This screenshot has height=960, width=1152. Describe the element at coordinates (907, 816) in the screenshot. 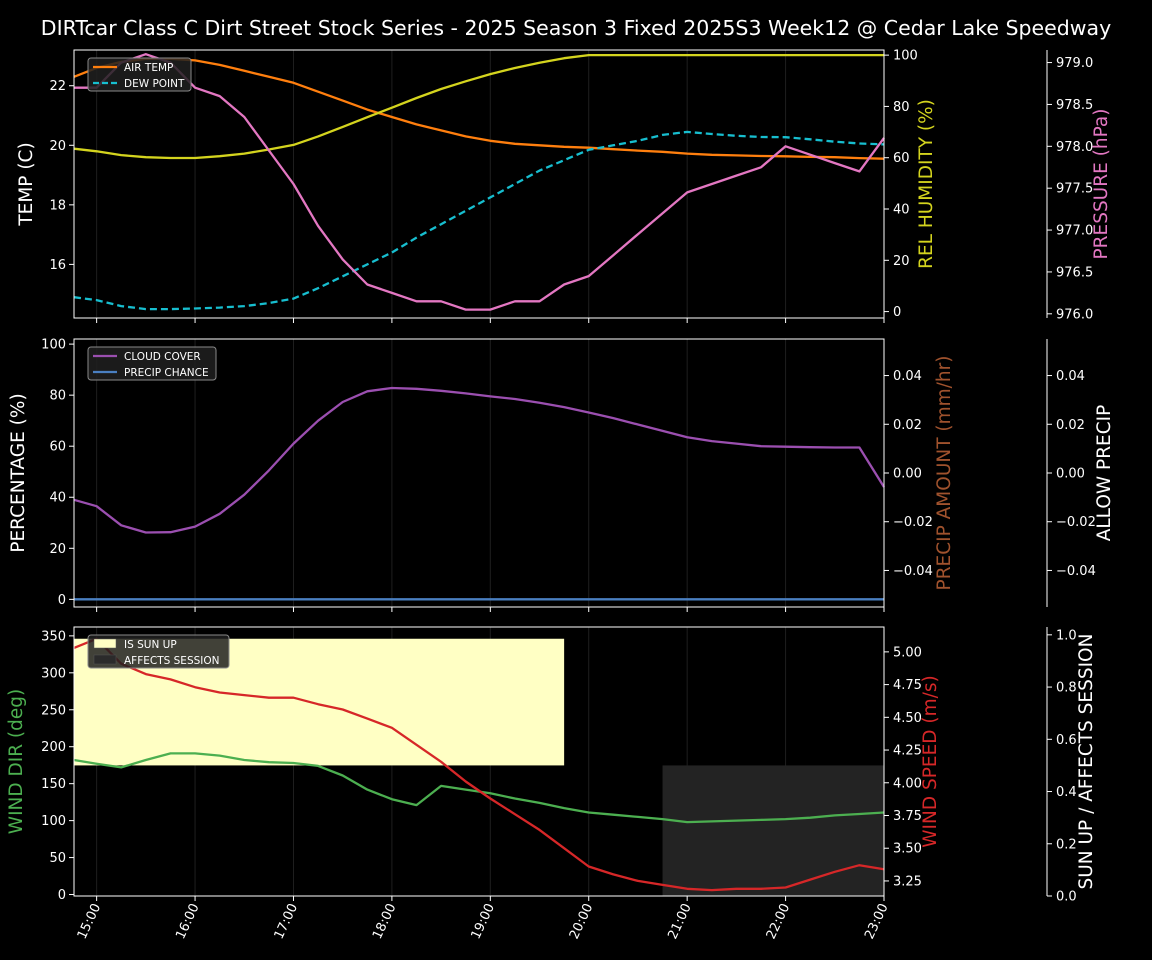

I see `right-y-tick-label: 3.75` at that location.